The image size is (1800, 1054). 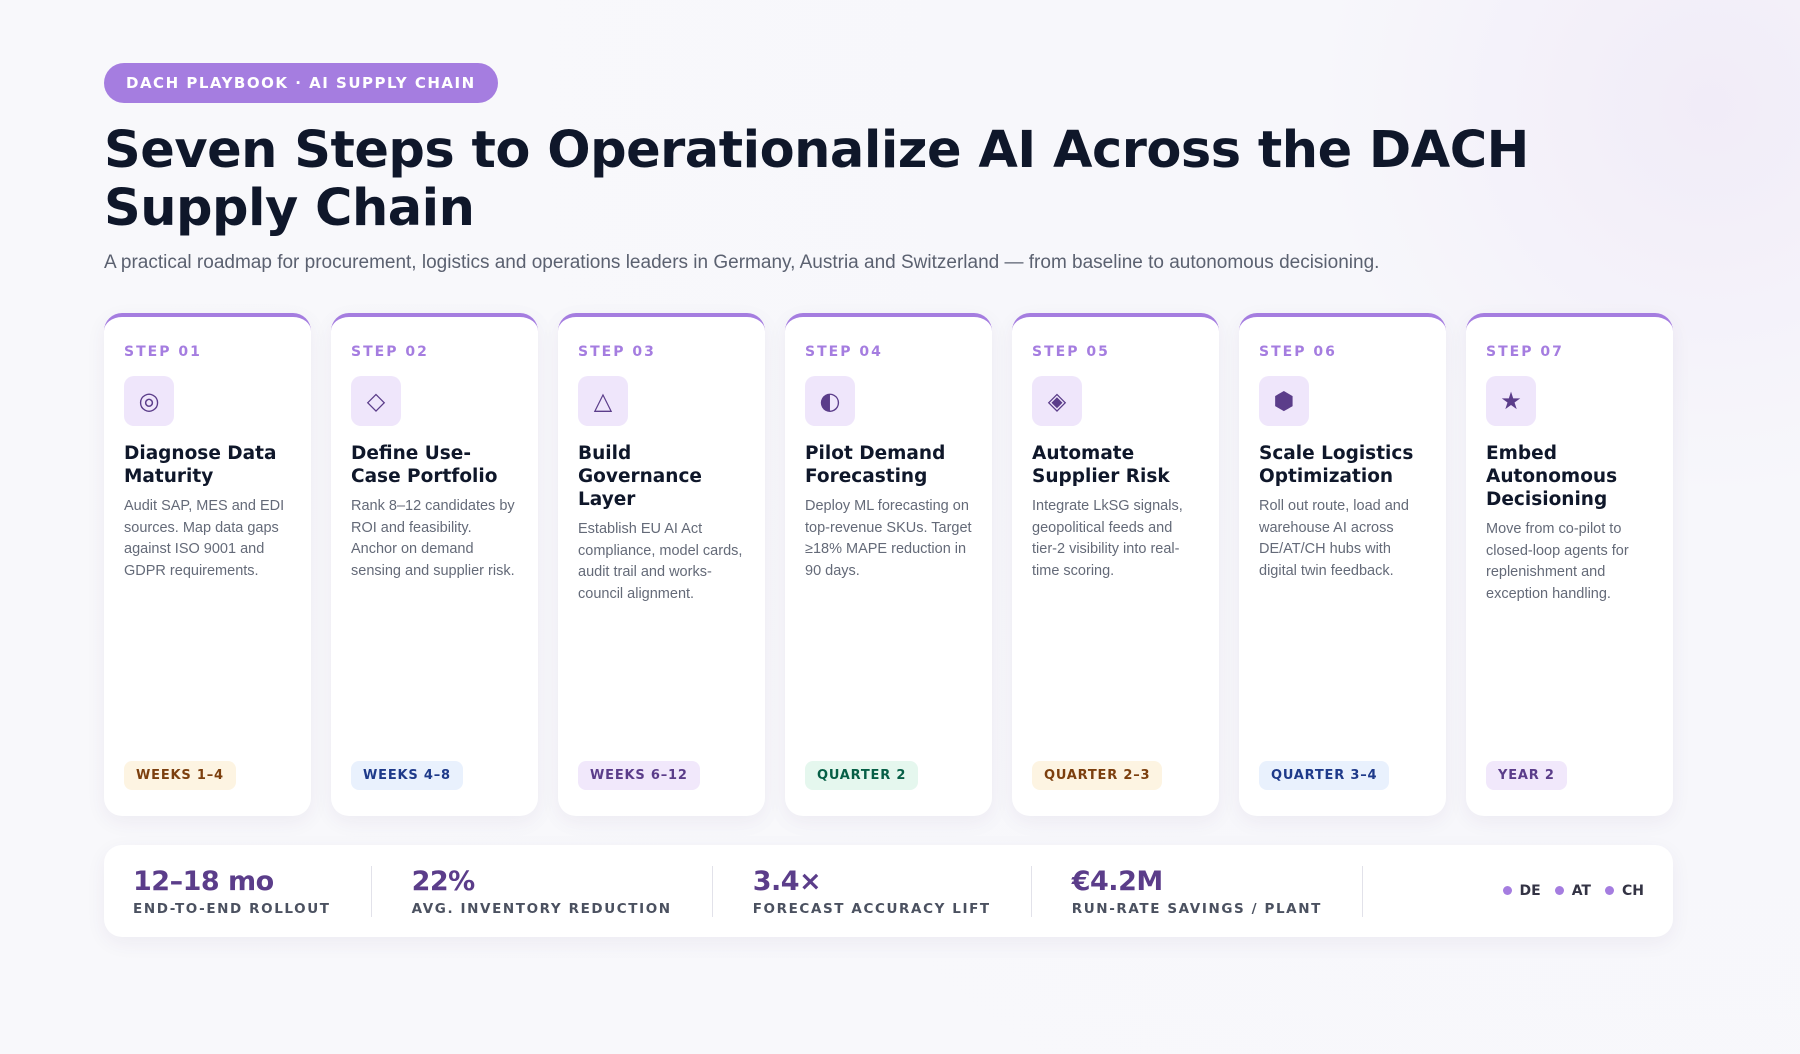 What do you see at coordinates (844, 352) in the screenshot?
I see `step-label: STEP 04` at bounding box center [844, 352].